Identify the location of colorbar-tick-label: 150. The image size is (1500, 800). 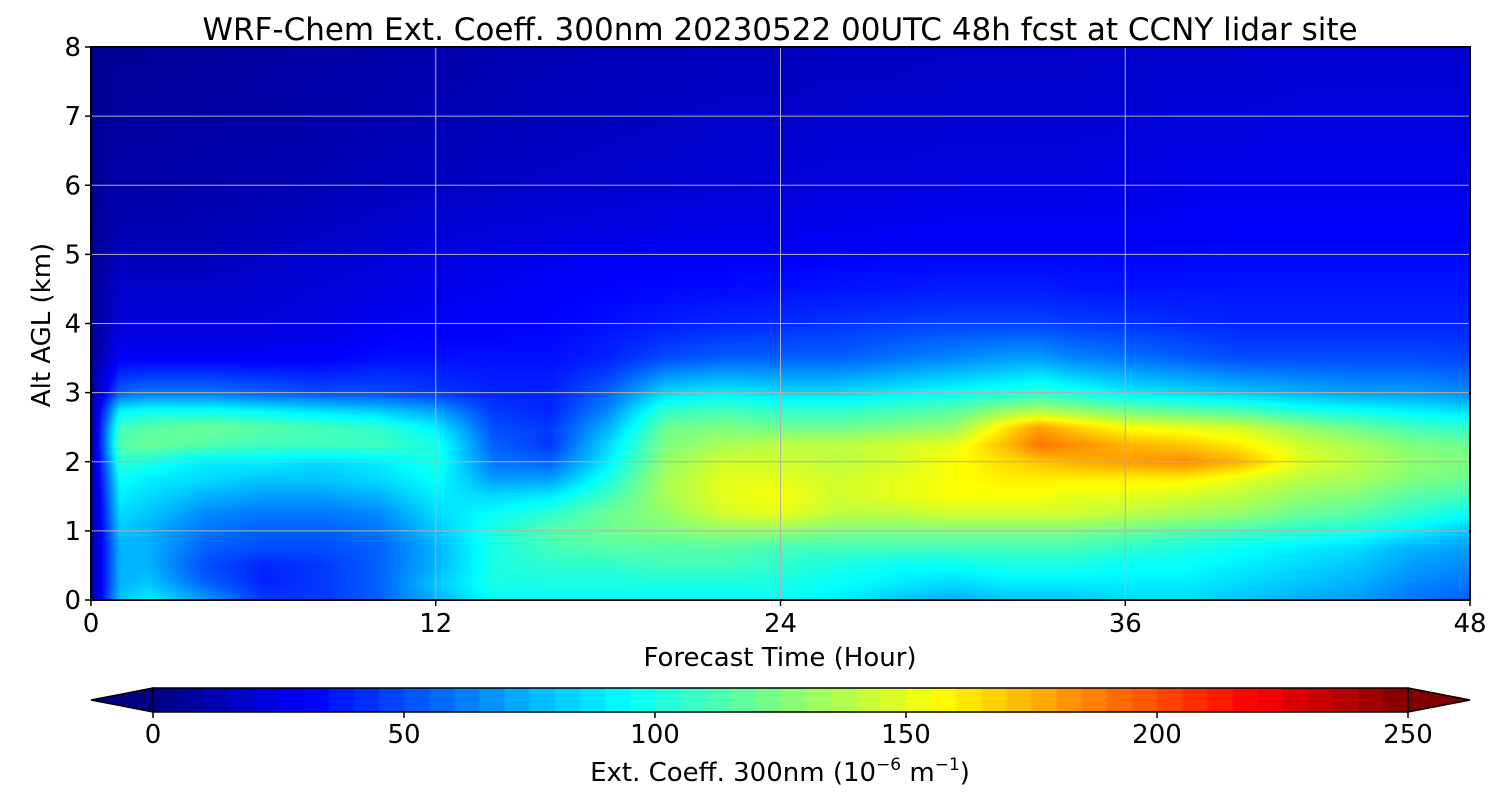
(906, 735).